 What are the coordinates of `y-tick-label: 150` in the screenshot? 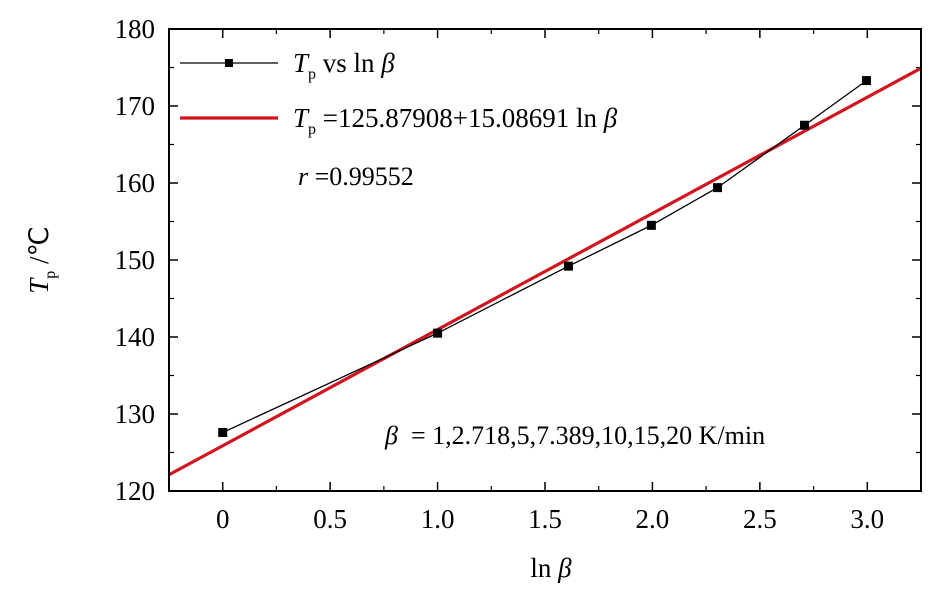 It's located at (135, 260).